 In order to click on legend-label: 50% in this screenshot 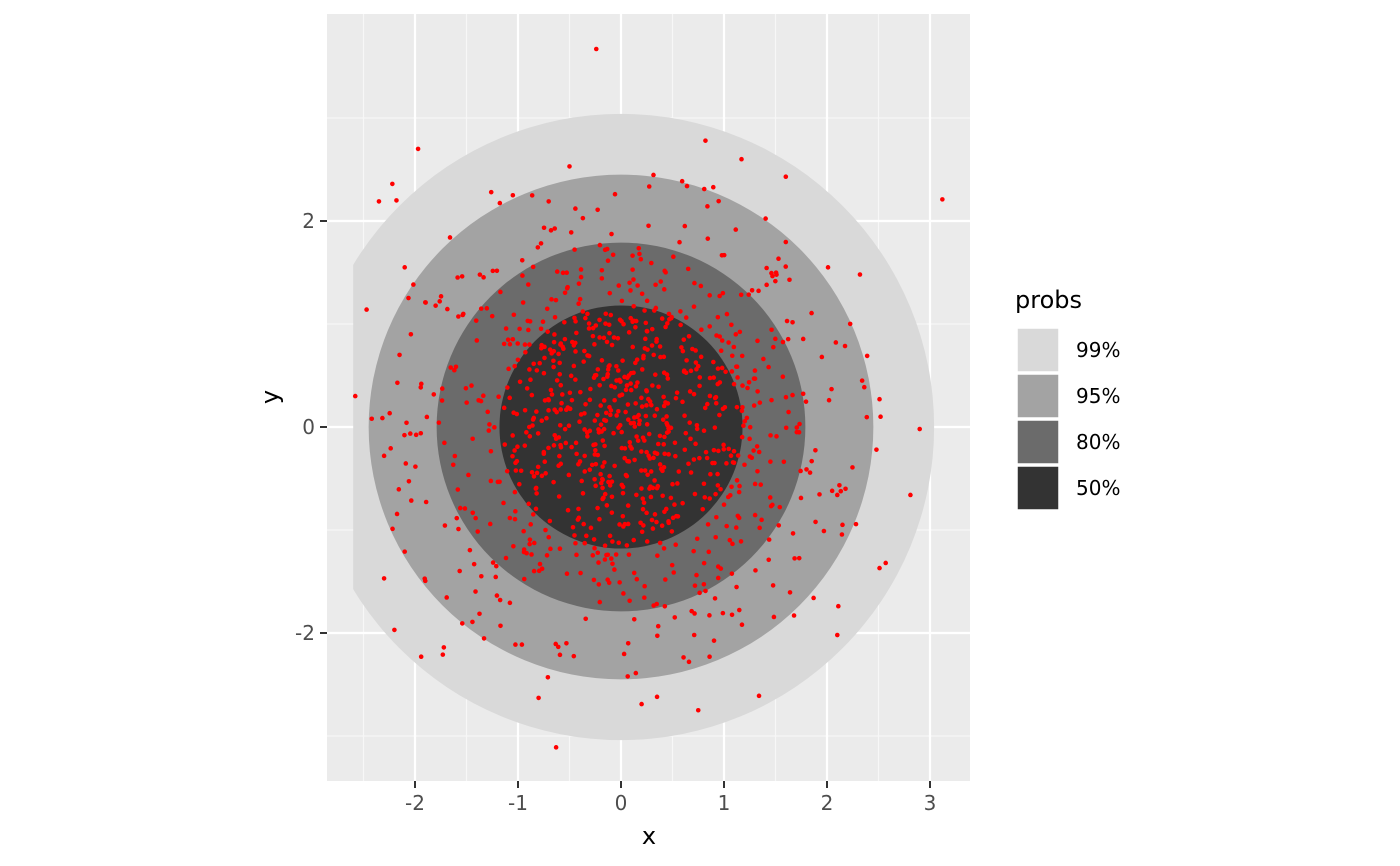, I will do `click(1098, 488)`.